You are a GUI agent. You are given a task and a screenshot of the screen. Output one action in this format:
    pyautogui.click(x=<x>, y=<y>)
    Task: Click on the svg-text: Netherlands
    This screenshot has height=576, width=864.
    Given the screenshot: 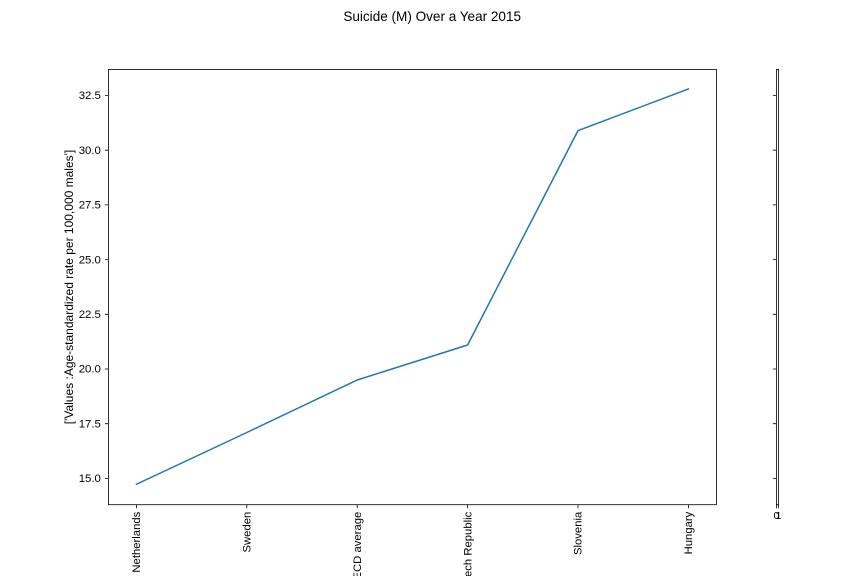 What is the action you would take?
    pyautogui.click(x=137, y=541)
    